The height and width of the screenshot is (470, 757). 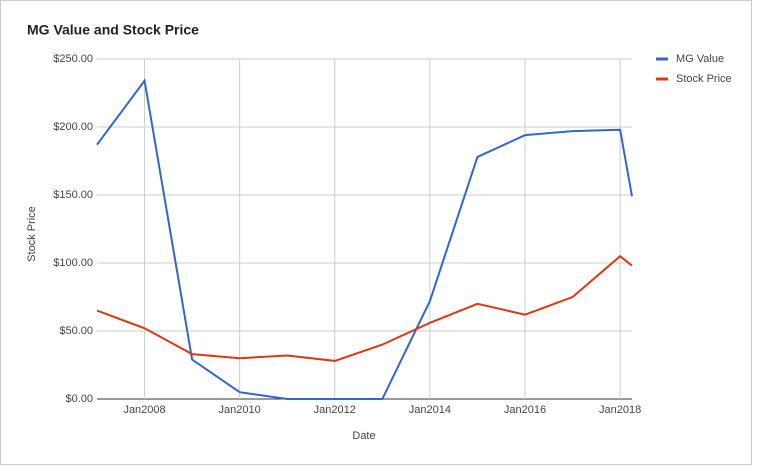 I want to click on x-tick-label: Jan2016, so click(x=525, y=410).